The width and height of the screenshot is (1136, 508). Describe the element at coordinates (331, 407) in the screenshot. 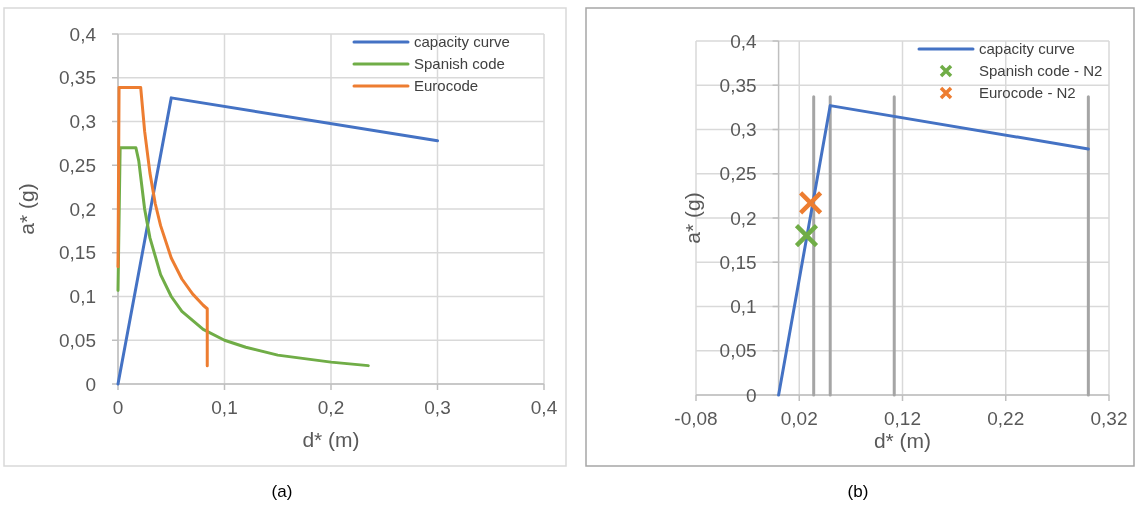

I see `x-tick-label: 0,2` at that location.